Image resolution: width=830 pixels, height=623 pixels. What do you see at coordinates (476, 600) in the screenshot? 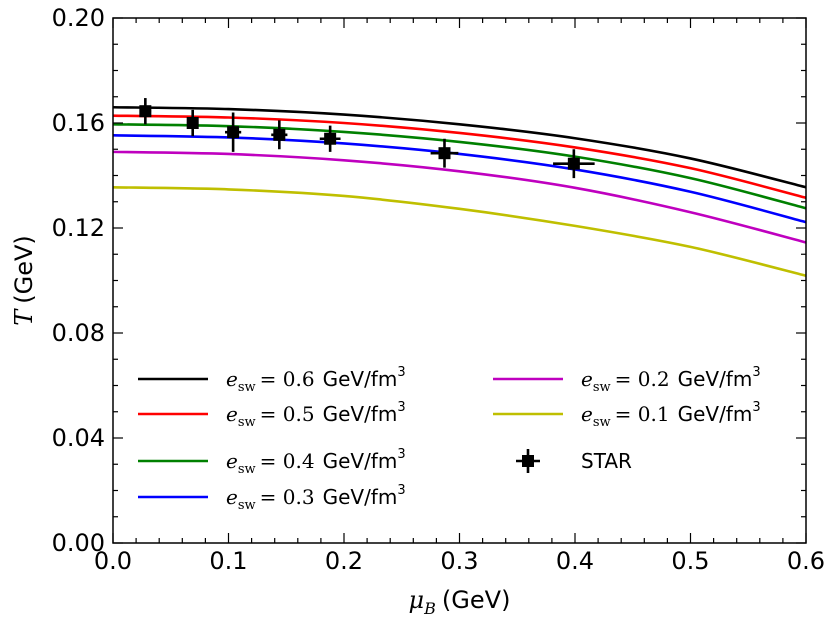
I see `x-axis-unit: (GeV)` at bounding box center [476, 600].